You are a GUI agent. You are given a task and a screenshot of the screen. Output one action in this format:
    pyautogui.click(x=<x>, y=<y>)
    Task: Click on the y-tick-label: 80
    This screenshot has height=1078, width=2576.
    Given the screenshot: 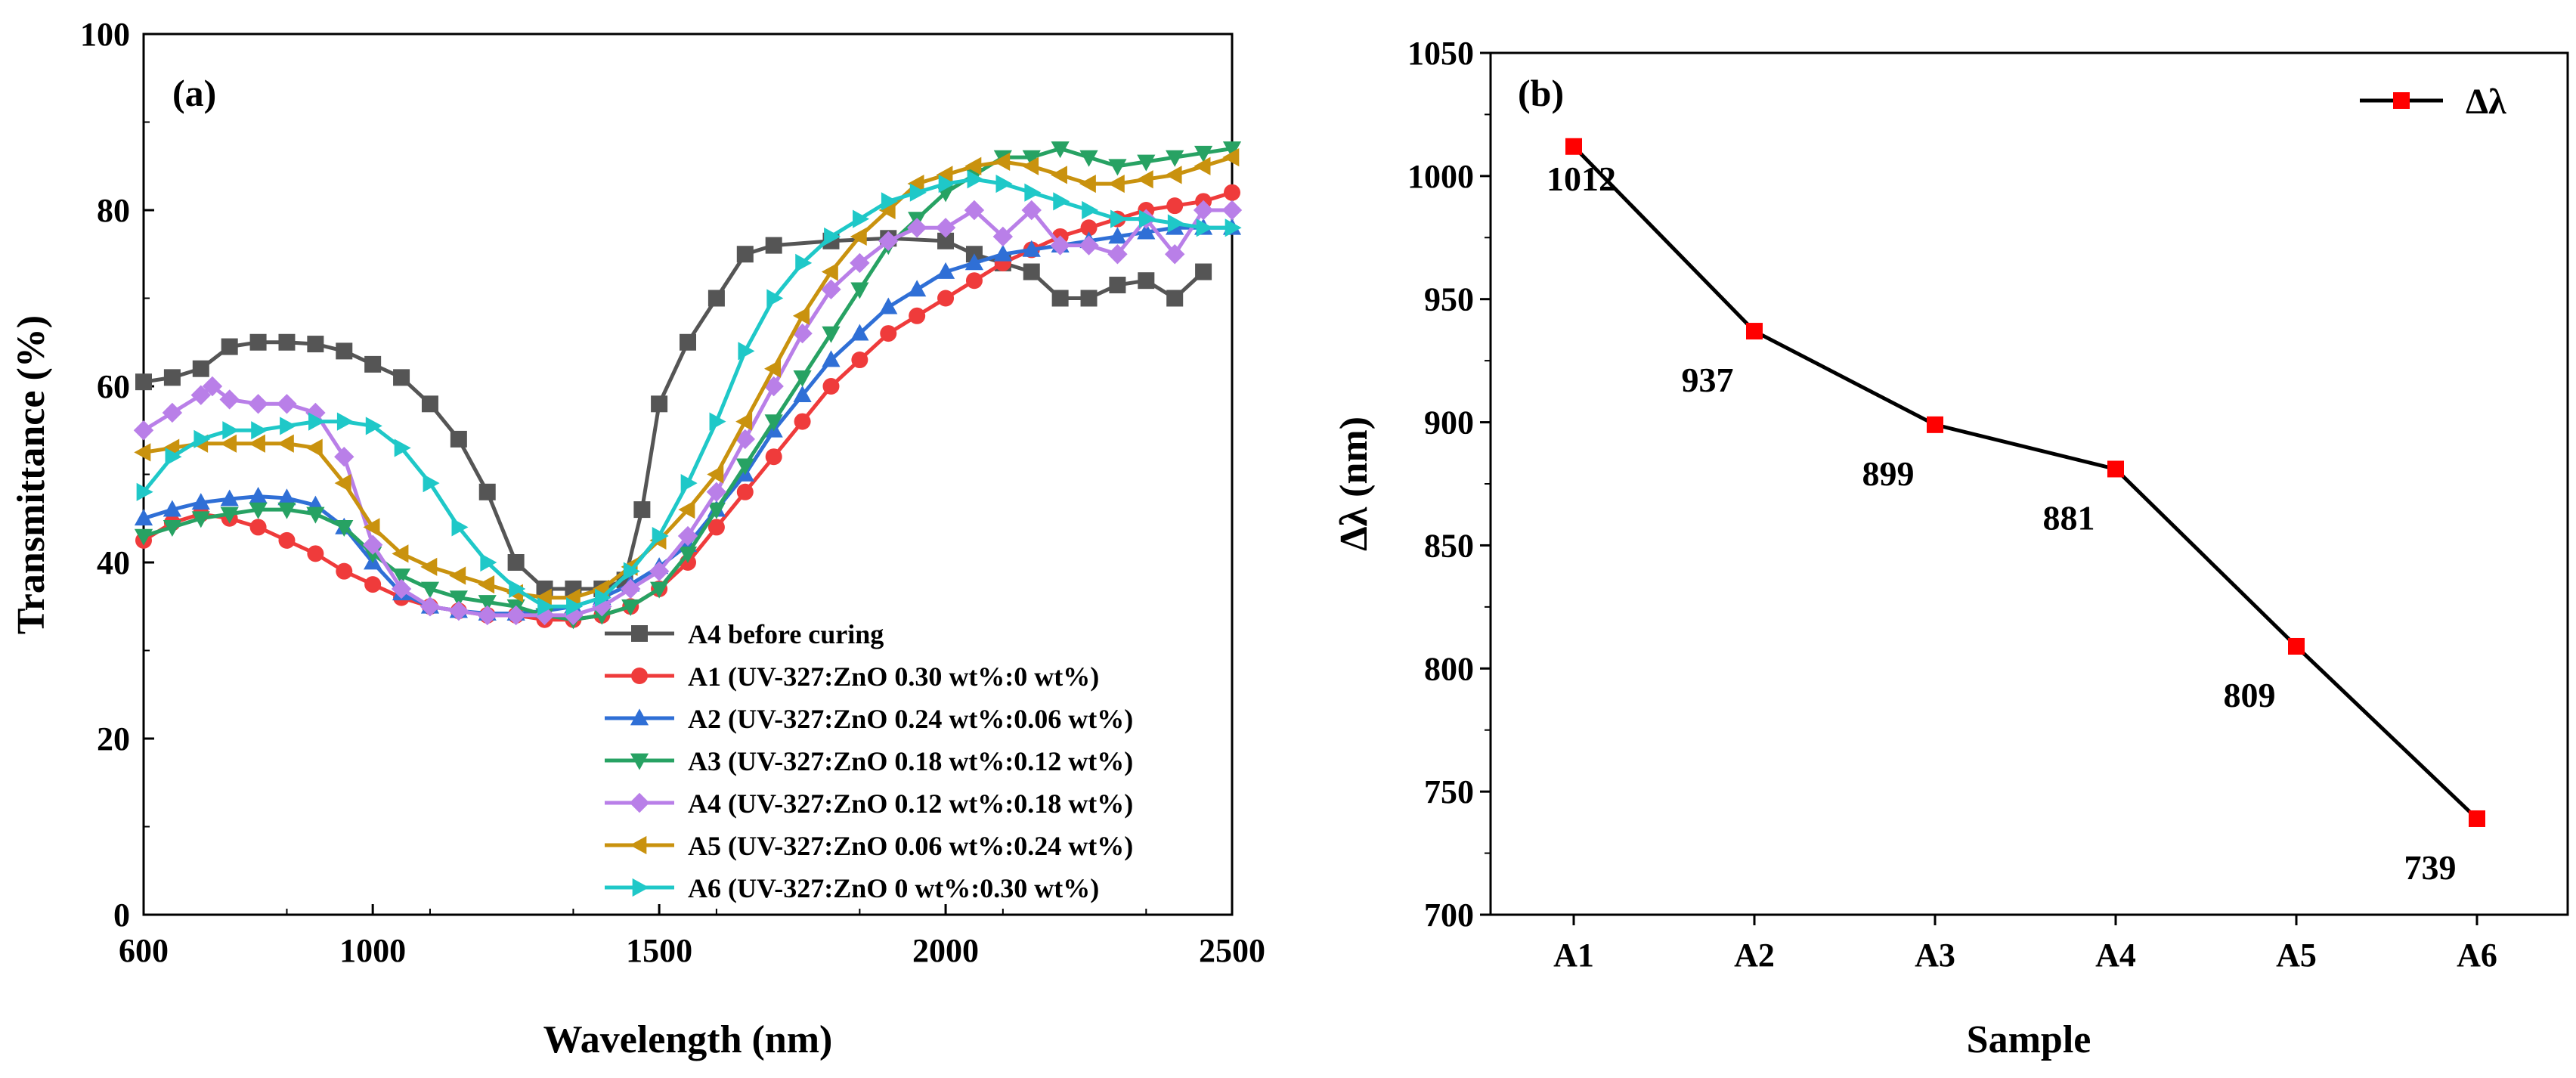 What is the action you would take?
    pyautogui.click(x=114, y=210)
    